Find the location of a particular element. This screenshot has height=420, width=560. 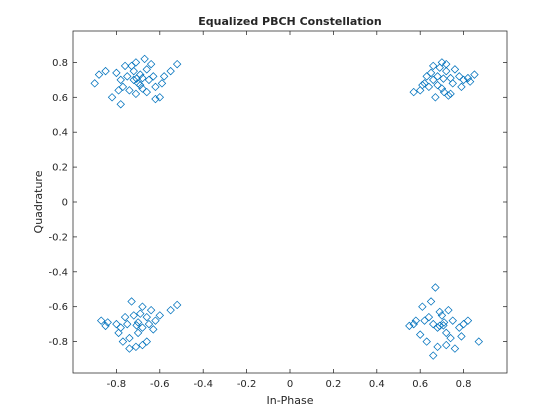

x-tick-label-0: -0.8 is located at coordinates (117, 384).